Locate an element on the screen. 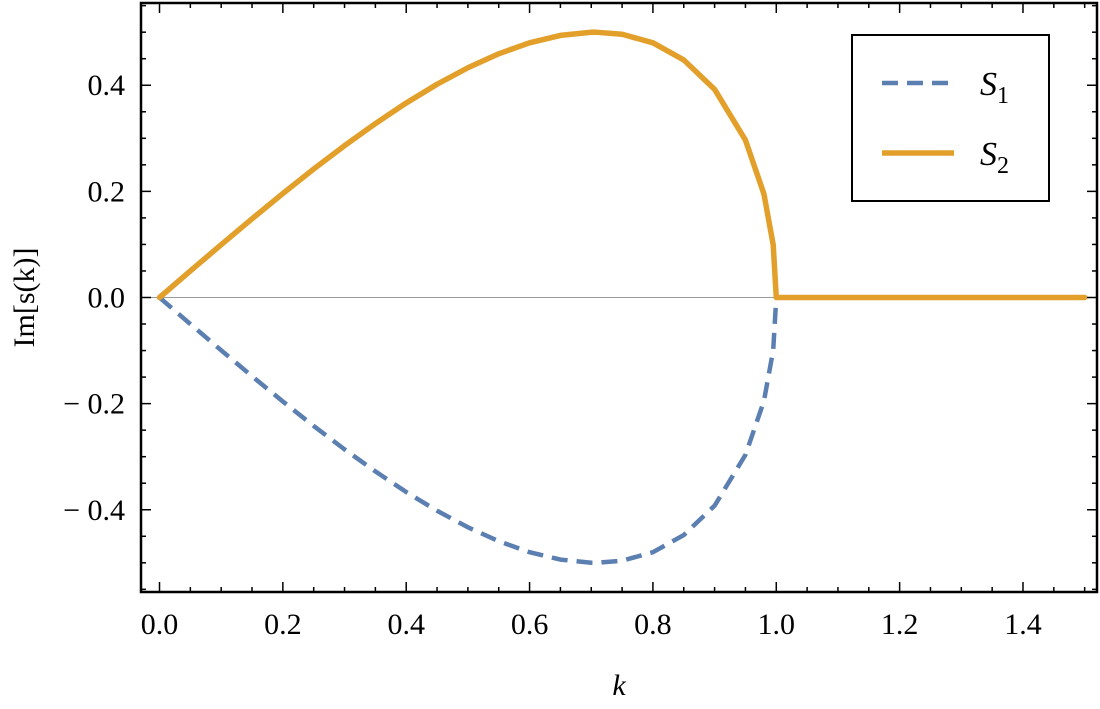 The height and width of the screenshot is (709, 1100). y-tick-label: 0.2 is located at coordinates (107, 191).